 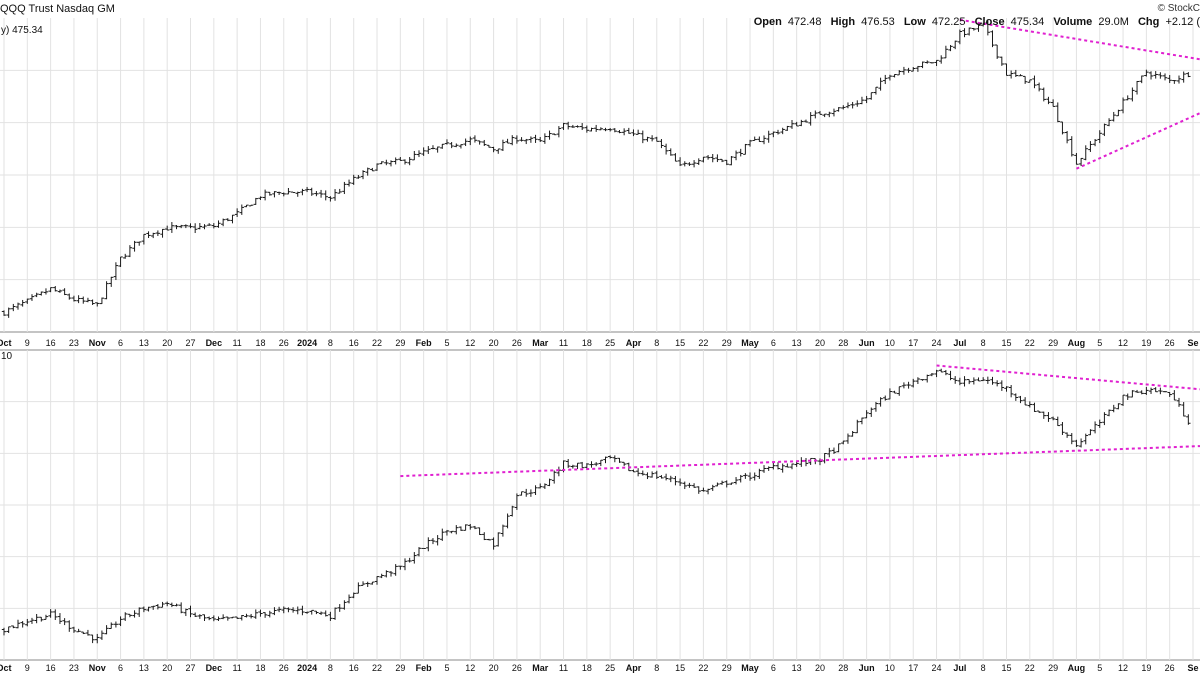 What do you see at coordinates (983, 668) in the screenshot?
I see `x-tick-label-lower: 8` at bounding box center [983, 668].